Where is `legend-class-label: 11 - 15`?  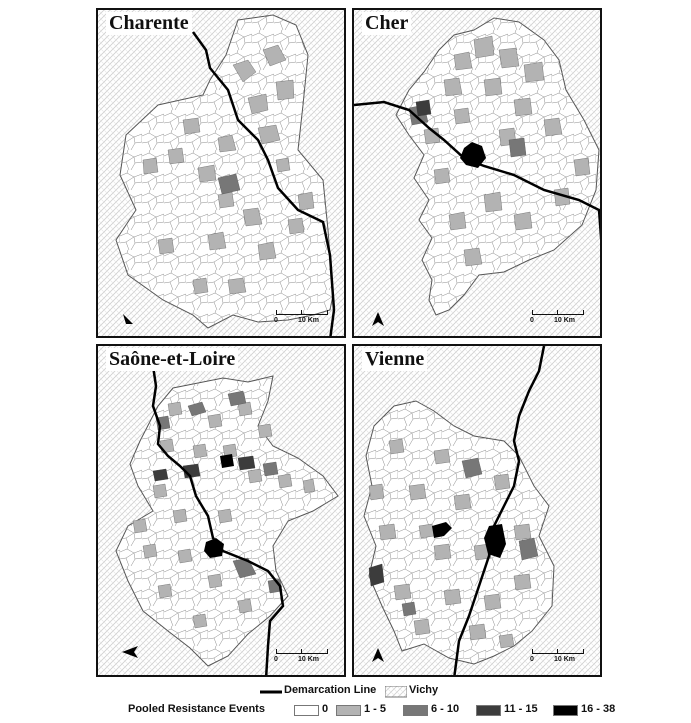
legend-class-label: 11 - 15 is located at coordinates (521, 709).